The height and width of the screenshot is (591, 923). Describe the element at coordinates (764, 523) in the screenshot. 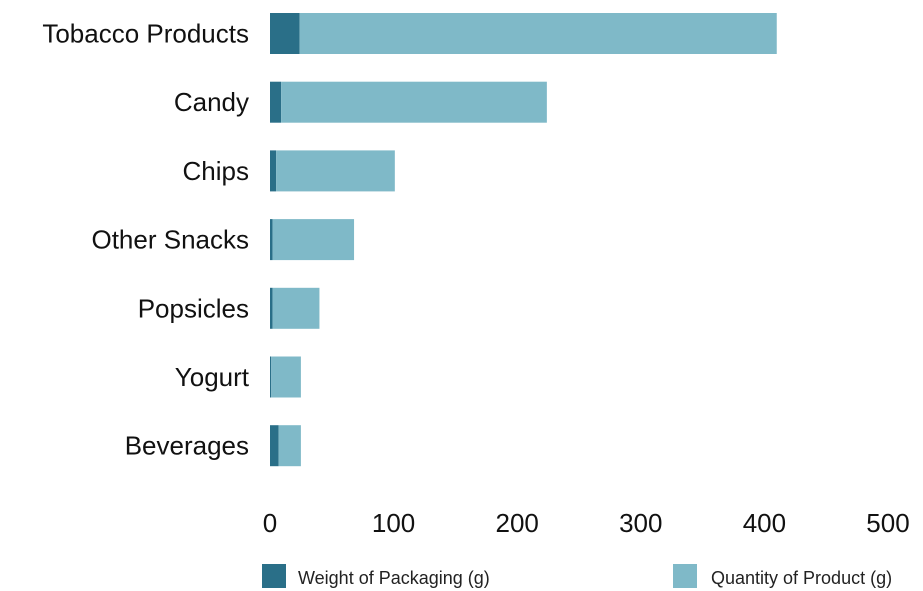

I see `x-tick-label-400: 400` at that location.